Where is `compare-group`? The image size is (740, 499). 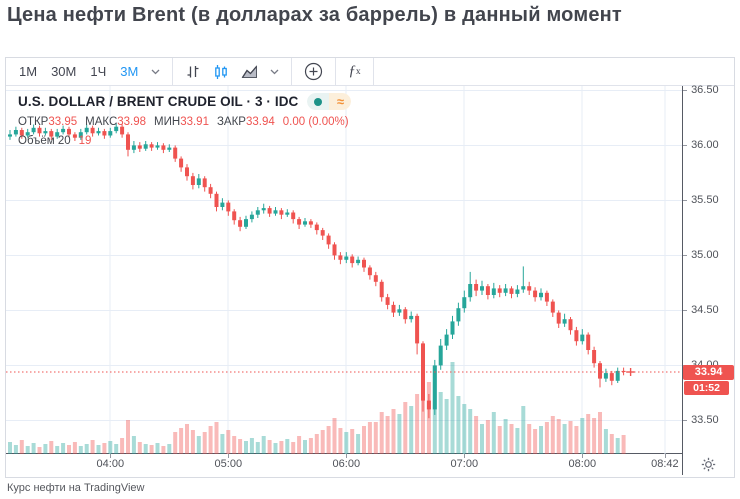 compare-group is located at coordinates (314, 71).